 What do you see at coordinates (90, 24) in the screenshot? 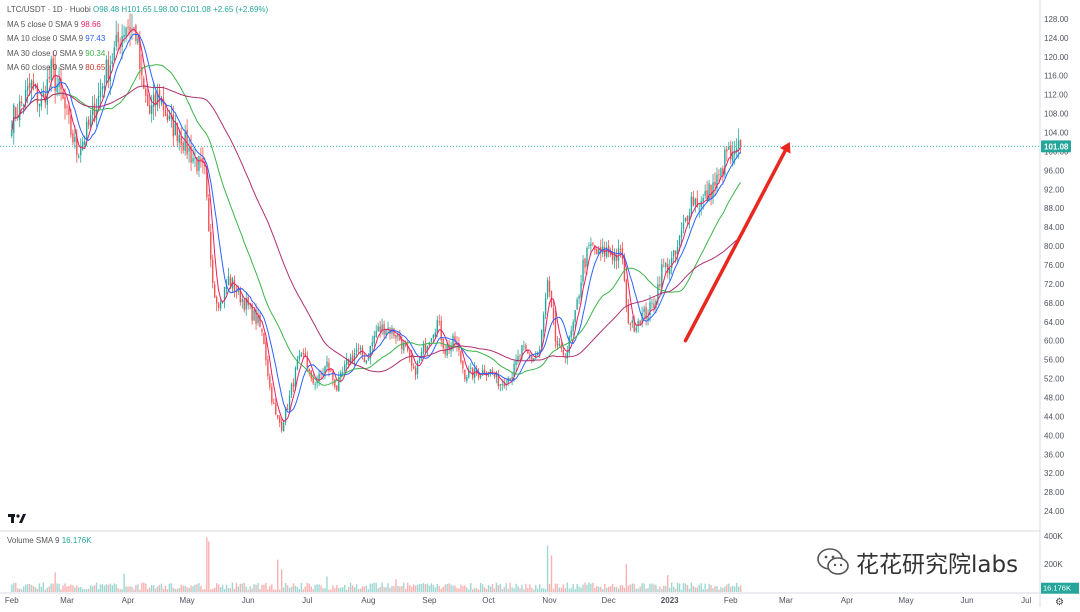
I see `ma5-value: 98.66` at bounding box center [90, 24].